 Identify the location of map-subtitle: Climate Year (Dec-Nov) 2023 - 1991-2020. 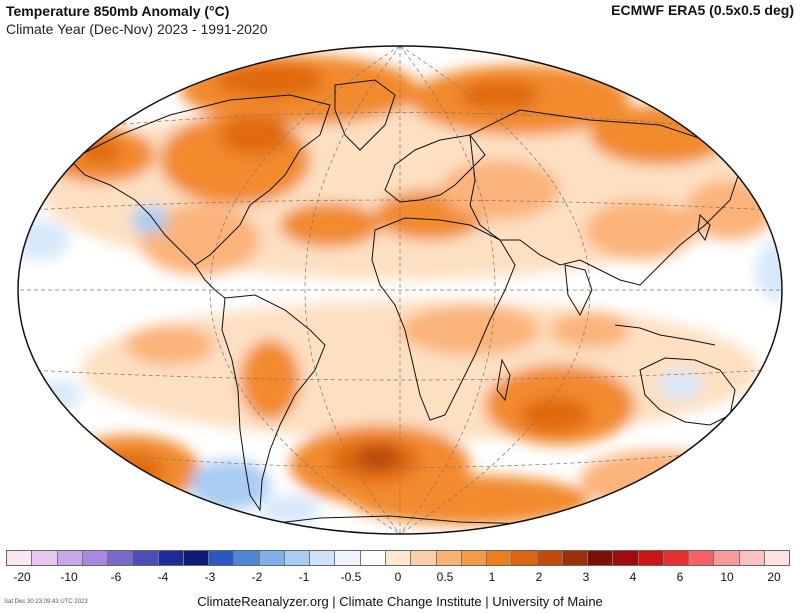
(137, 29).